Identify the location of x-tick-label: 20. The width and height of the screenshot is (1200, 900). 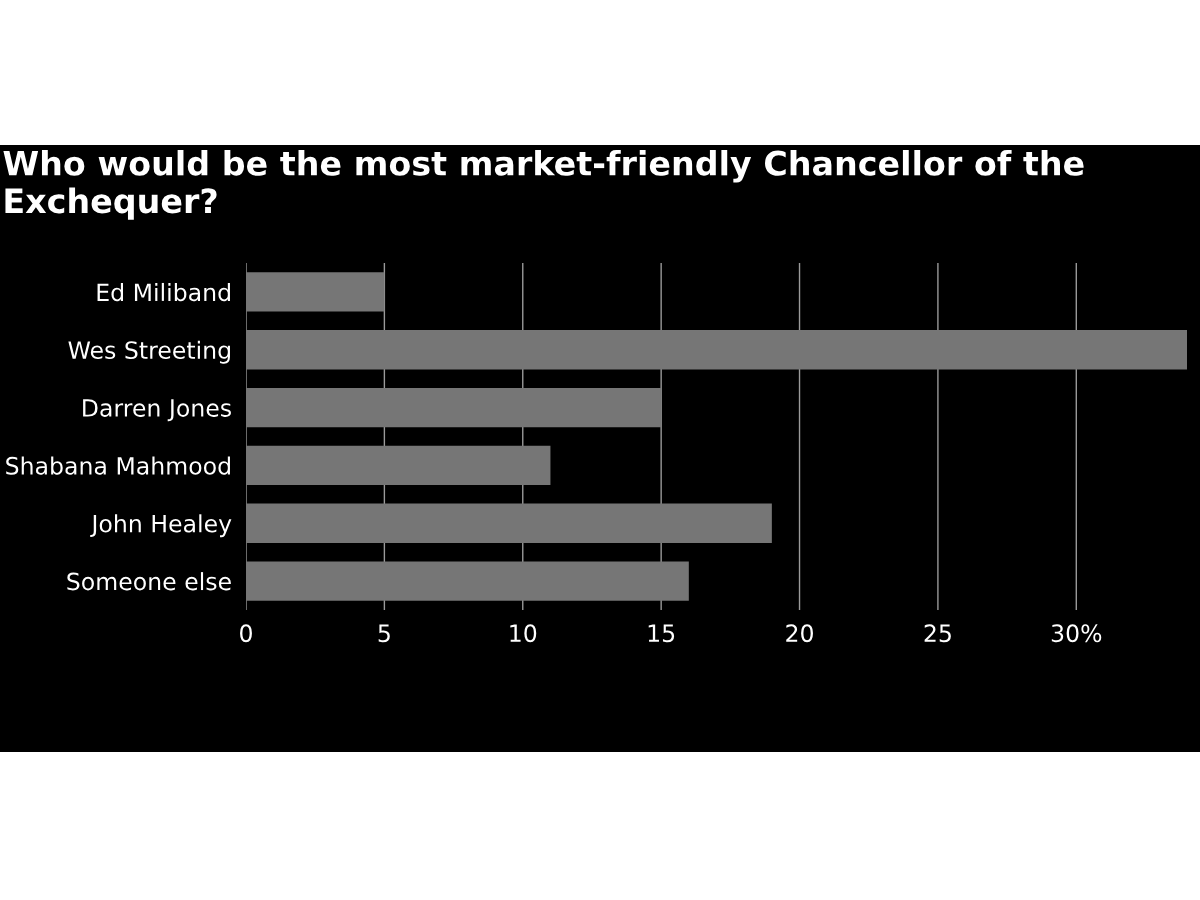
(799, 633).